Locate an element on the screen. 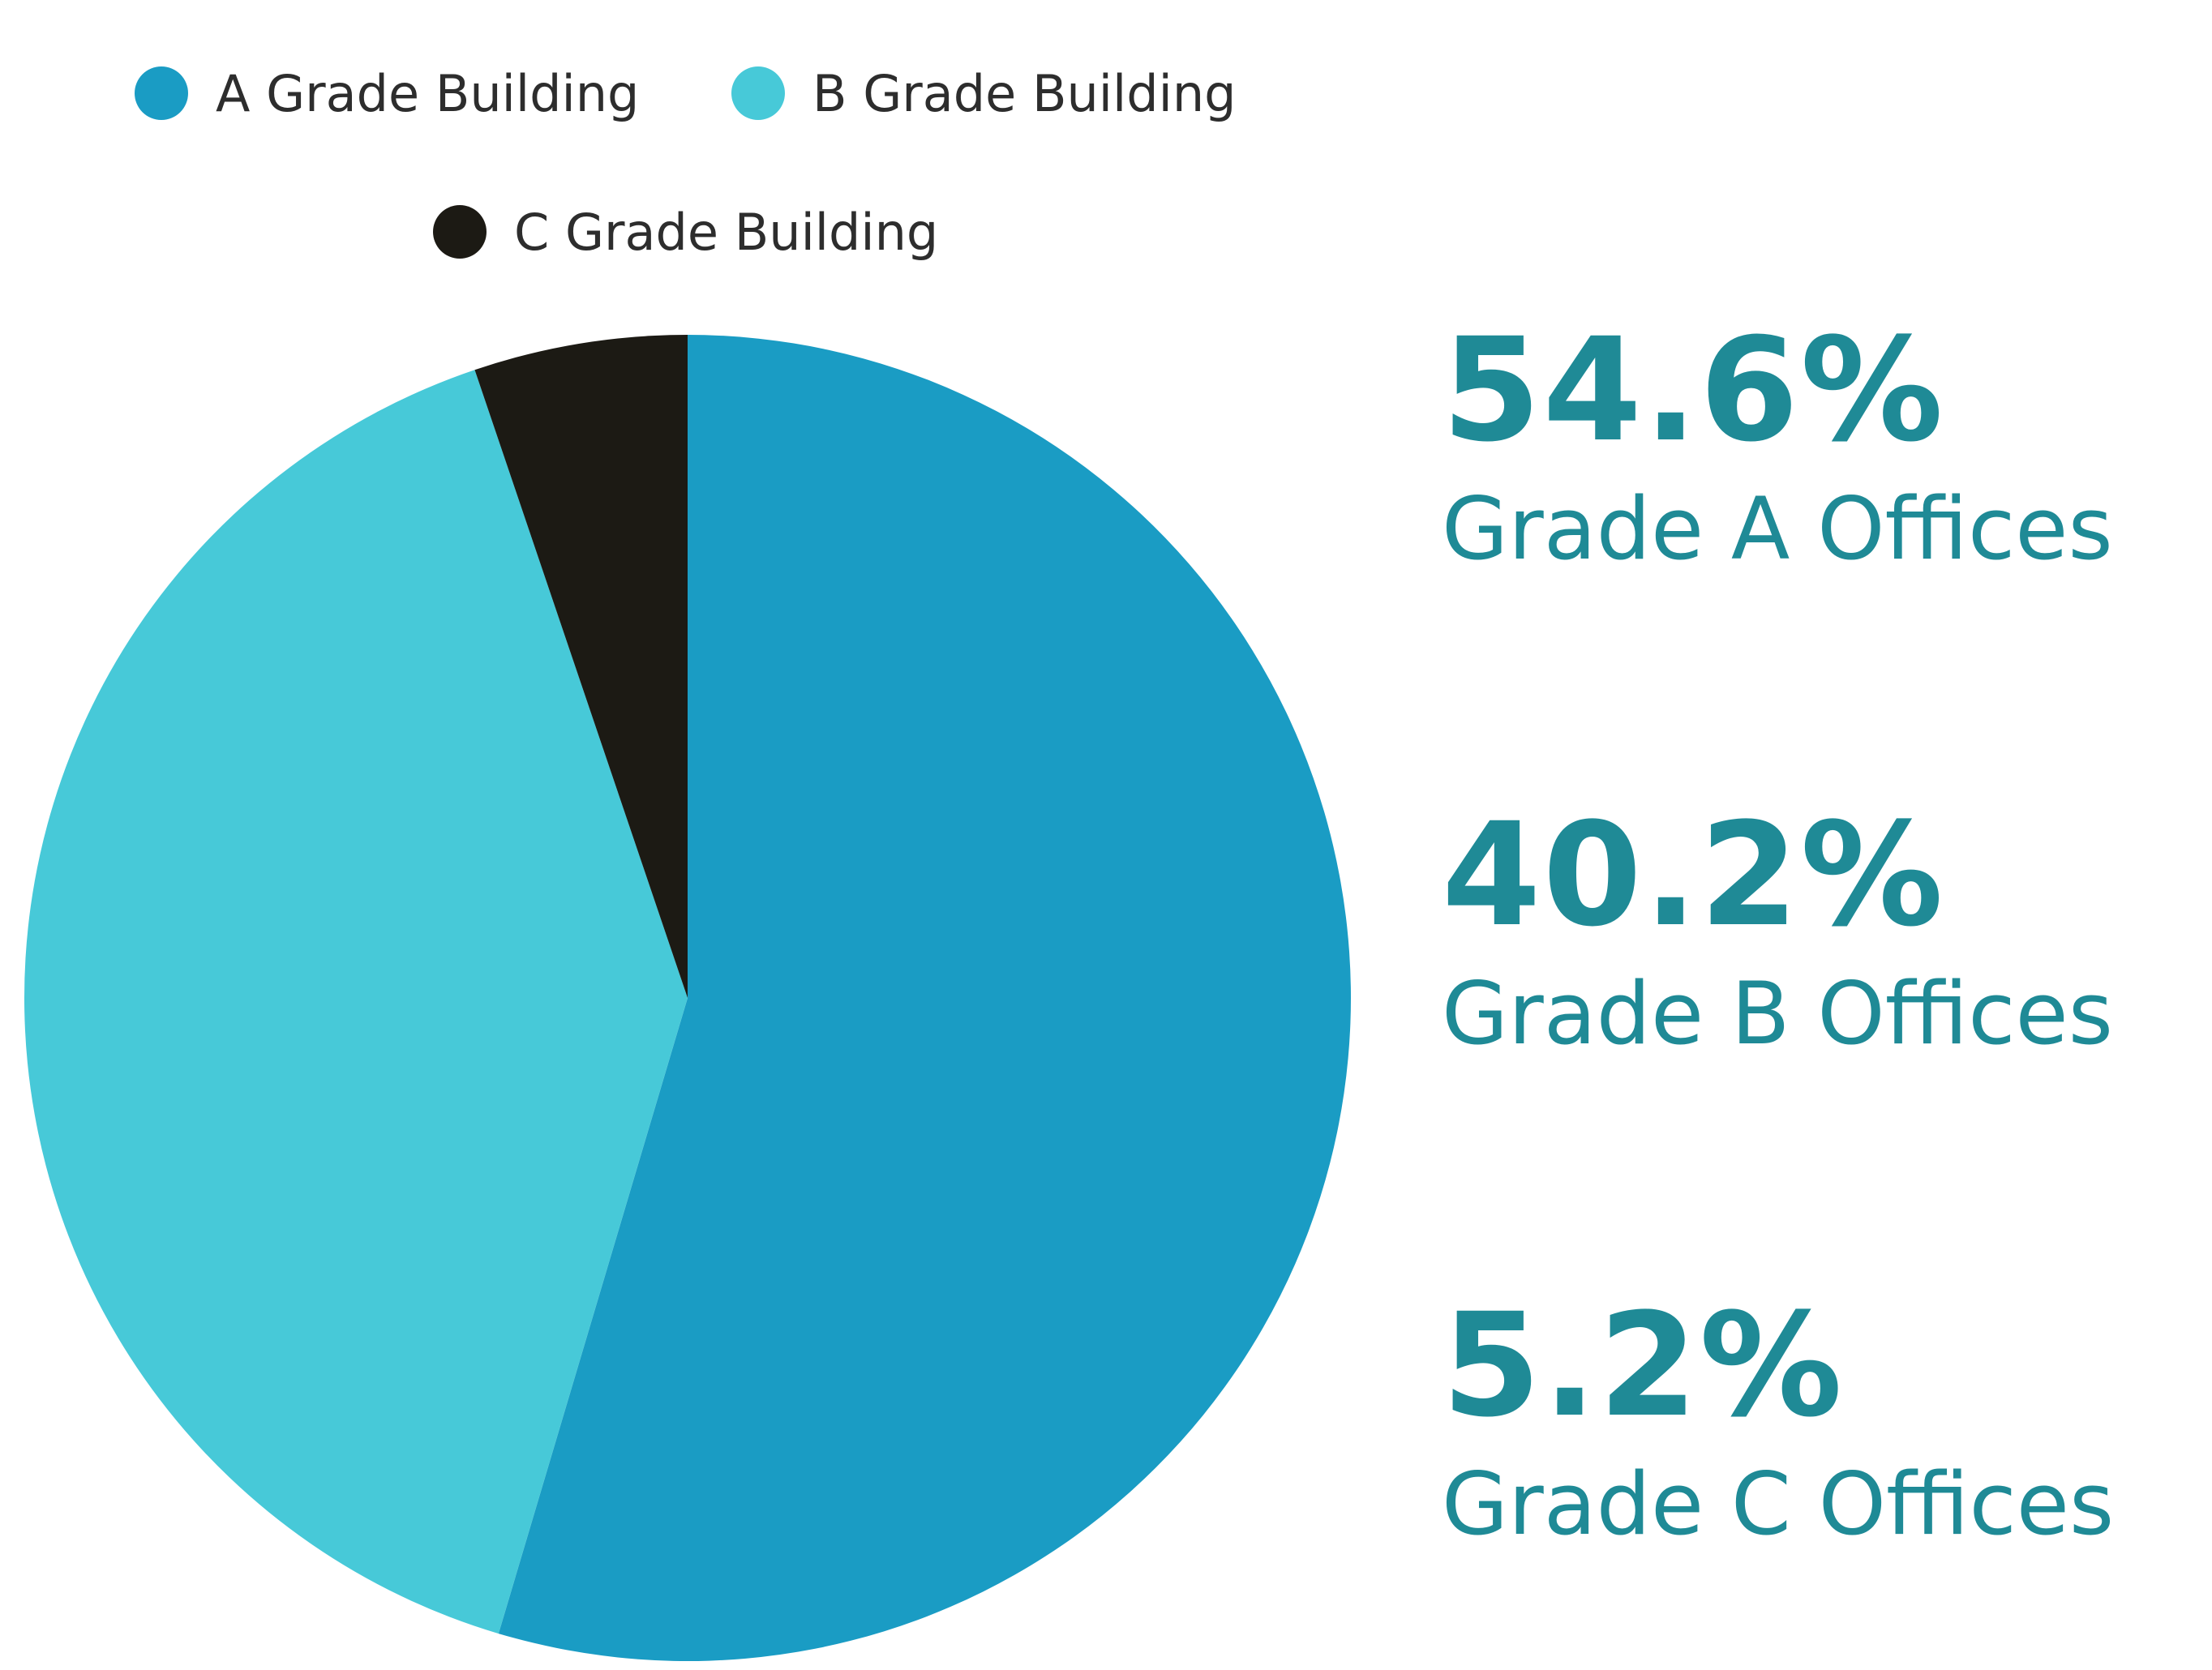 The image size is (2212, 1670). stat-value-grade-c: 5.2% is located at coordinates (1643, 1365).